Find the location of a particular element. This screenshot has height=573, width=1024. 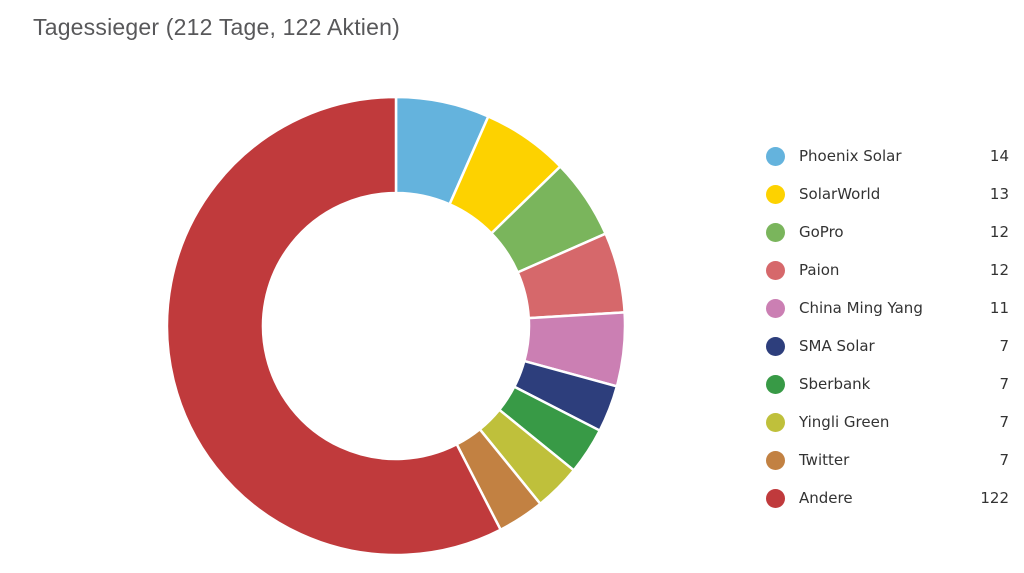

legend-item-paion: Paion 12 is located at coordinates (887, 270).